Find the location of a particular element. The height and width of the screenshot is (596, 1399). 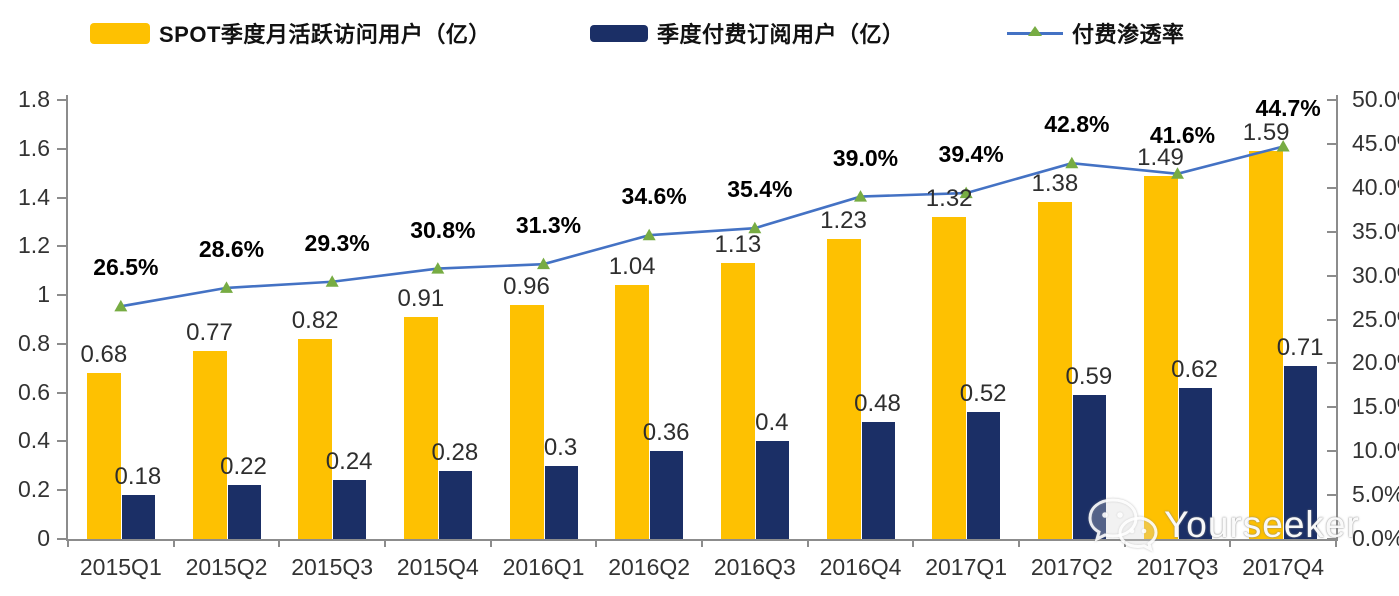

legend-item-penetration: 付费渗透率 is located at coordinates (1096, 33).